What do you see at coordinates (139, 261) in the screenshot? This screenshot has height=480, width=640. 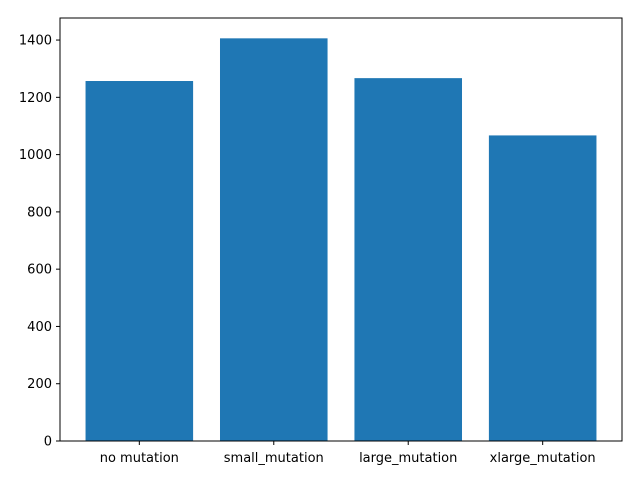 I see `bar-no-mutation` at bounding box center [139, 261].